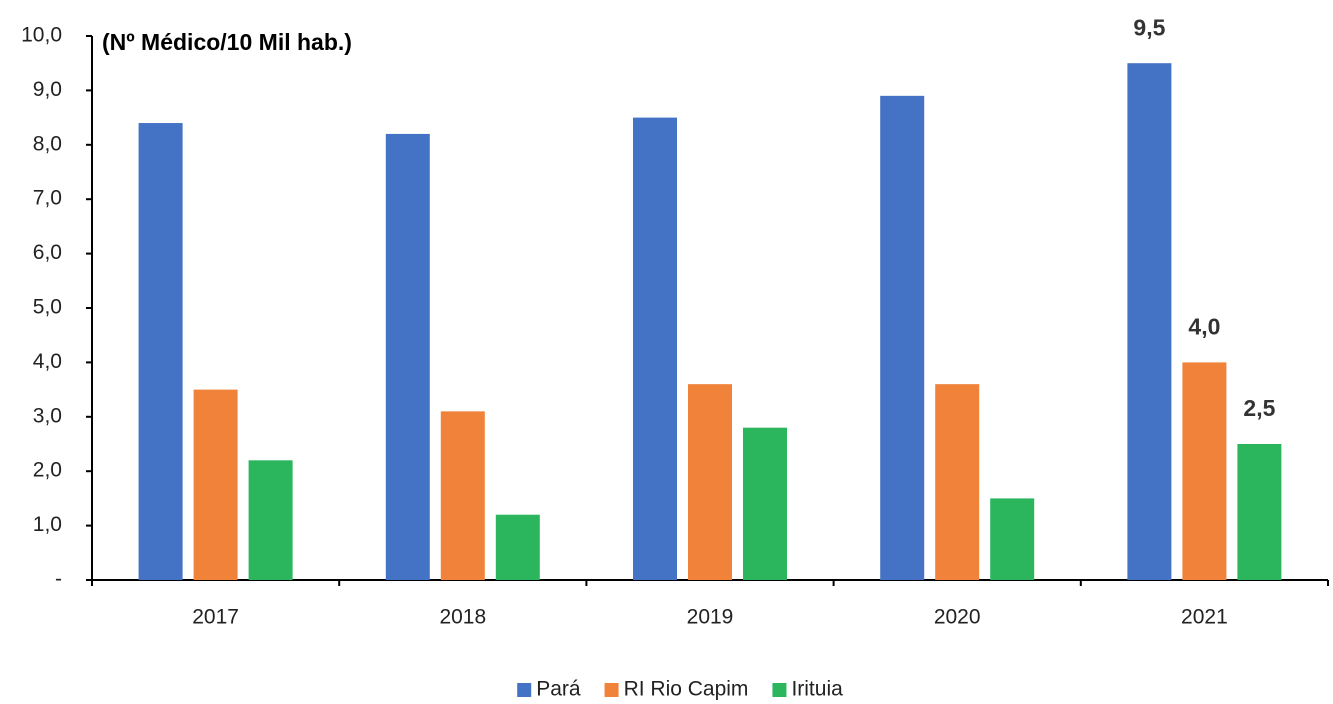 This screenshot has width=1333, height=704. Describe the element at coordinates (462, 617) in the screenshot. I see `x-tick-label: 2018` at that location.